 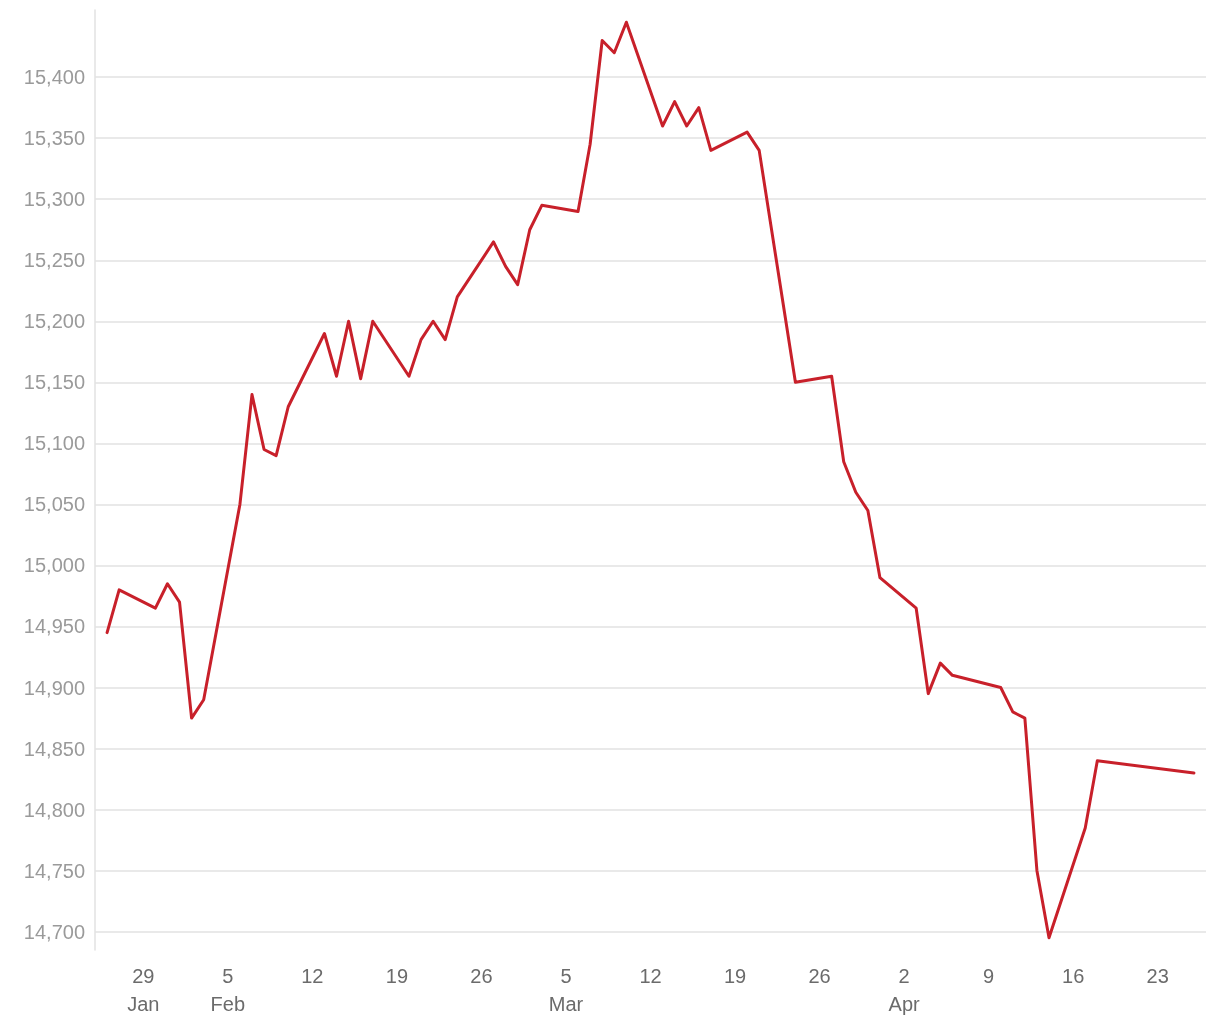 What do you see at coordinates (143, 990) in the screenshot?
I see `x-tick-label: 29 Jan` at bounding box center [143, 990].